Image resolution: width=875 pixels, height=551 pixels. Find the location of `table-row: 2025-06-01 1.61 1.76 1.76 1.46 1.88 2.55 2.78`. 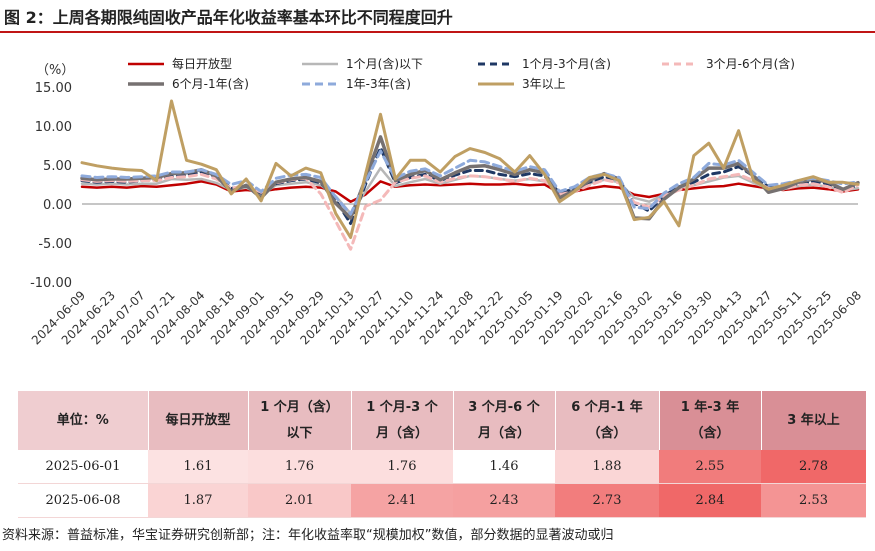

table-row: 2025-06-01 1.61 1.76 1.76 1.46 1.88 2.55 2.78 is located at coordinates (442, 467).